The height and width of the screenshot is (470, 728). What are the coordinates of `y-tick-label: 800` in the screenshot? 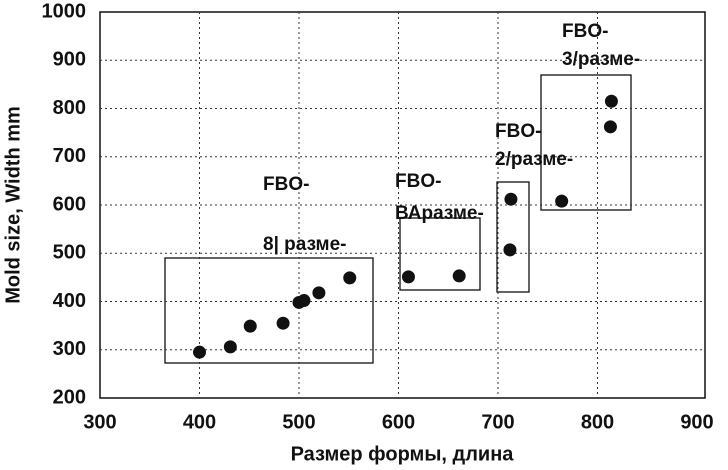 It's located at (69, 108).